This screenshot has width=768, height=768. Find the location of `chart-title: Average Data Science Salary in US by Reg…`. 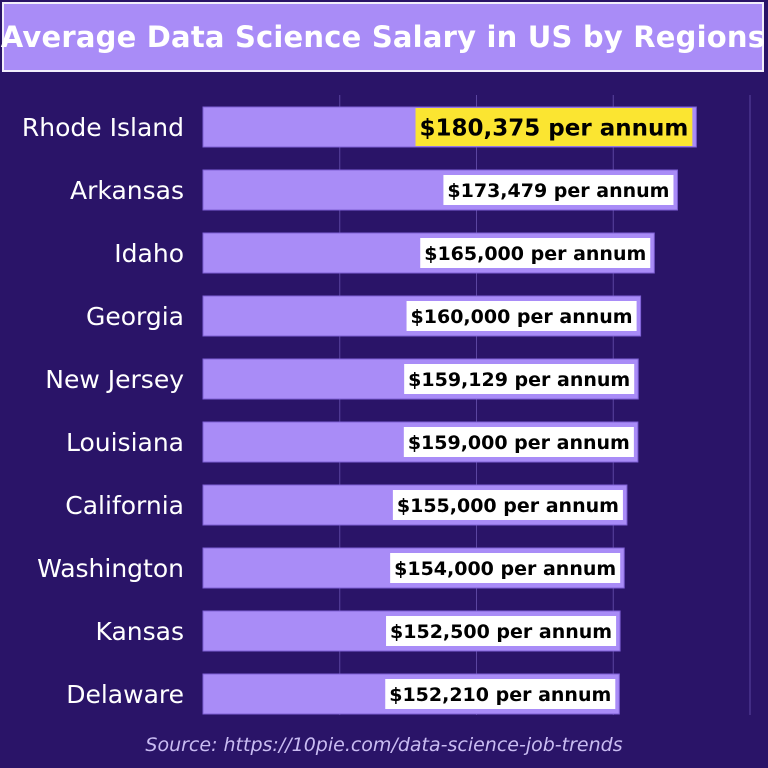

chart-title: Average Data Science Salary in US by Reg… is located at coordinates (383, 37).